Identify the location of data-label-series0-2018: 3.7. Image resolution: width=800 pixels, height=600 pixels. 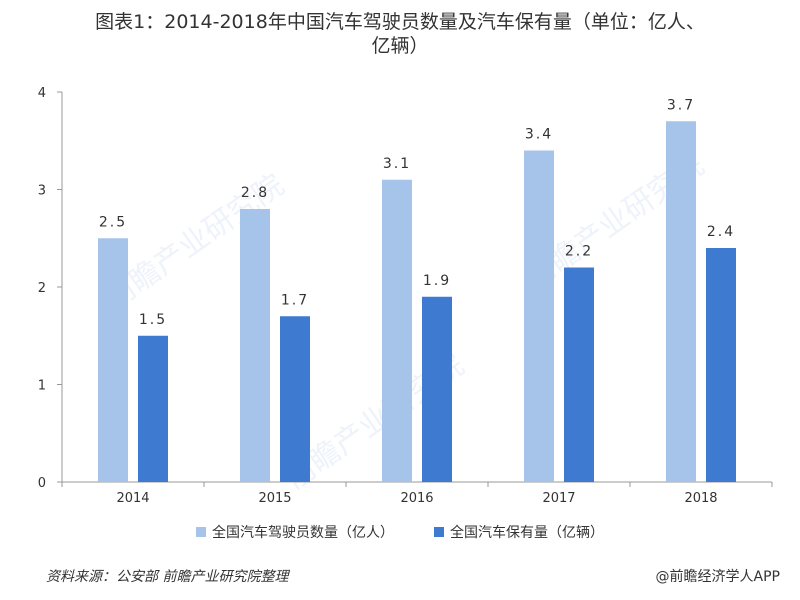
(681, 105).